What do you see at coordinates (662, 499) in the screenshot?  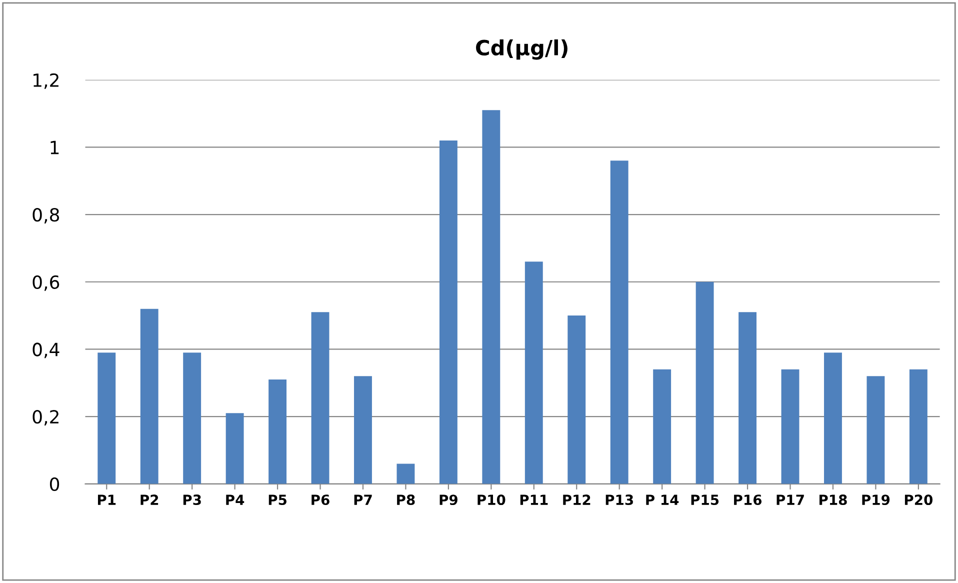 I see `x-tick-label: P 14` at bounding box center [662, 499].